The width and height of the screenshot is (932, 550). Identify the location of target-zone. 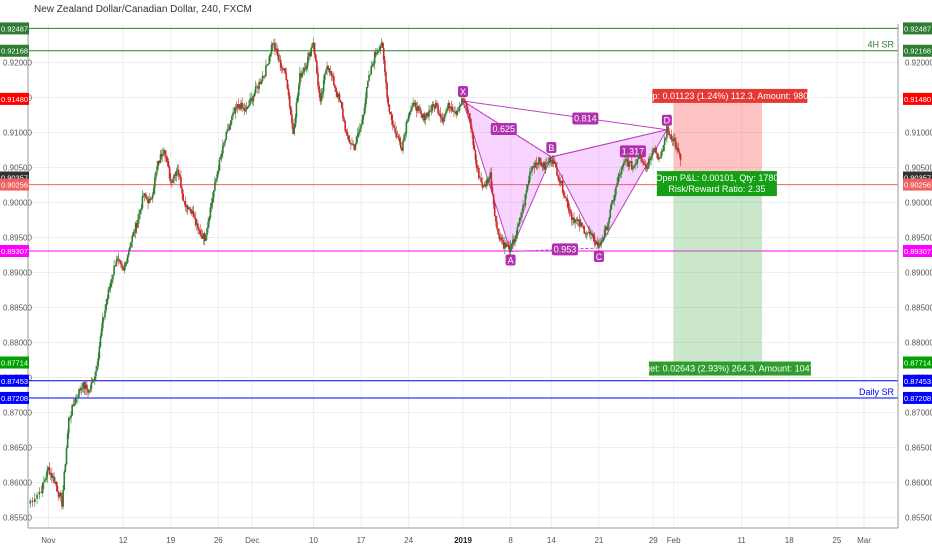
(718, 273).